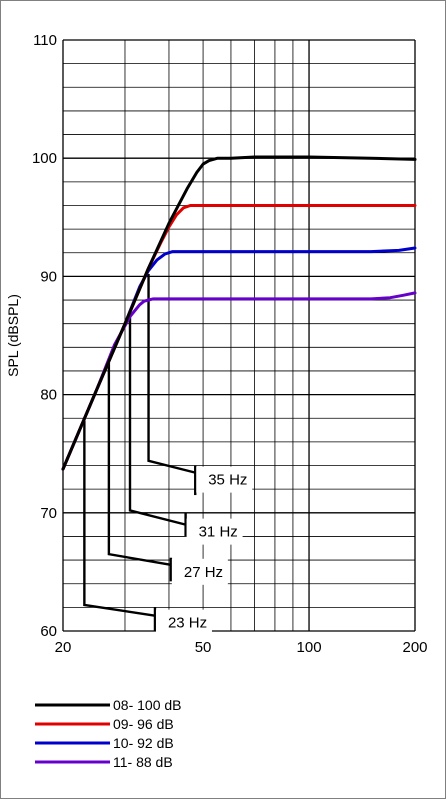  What do you see at coordinates (414, 647) in the screenshot?
I see `x-tick-label: 200` at bounding box center [414, 647].